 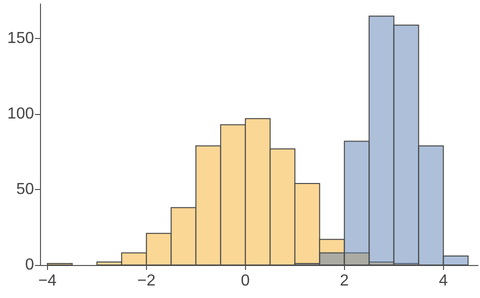 I want to click on y-tick-label: 150, so click(x=20, y=39).